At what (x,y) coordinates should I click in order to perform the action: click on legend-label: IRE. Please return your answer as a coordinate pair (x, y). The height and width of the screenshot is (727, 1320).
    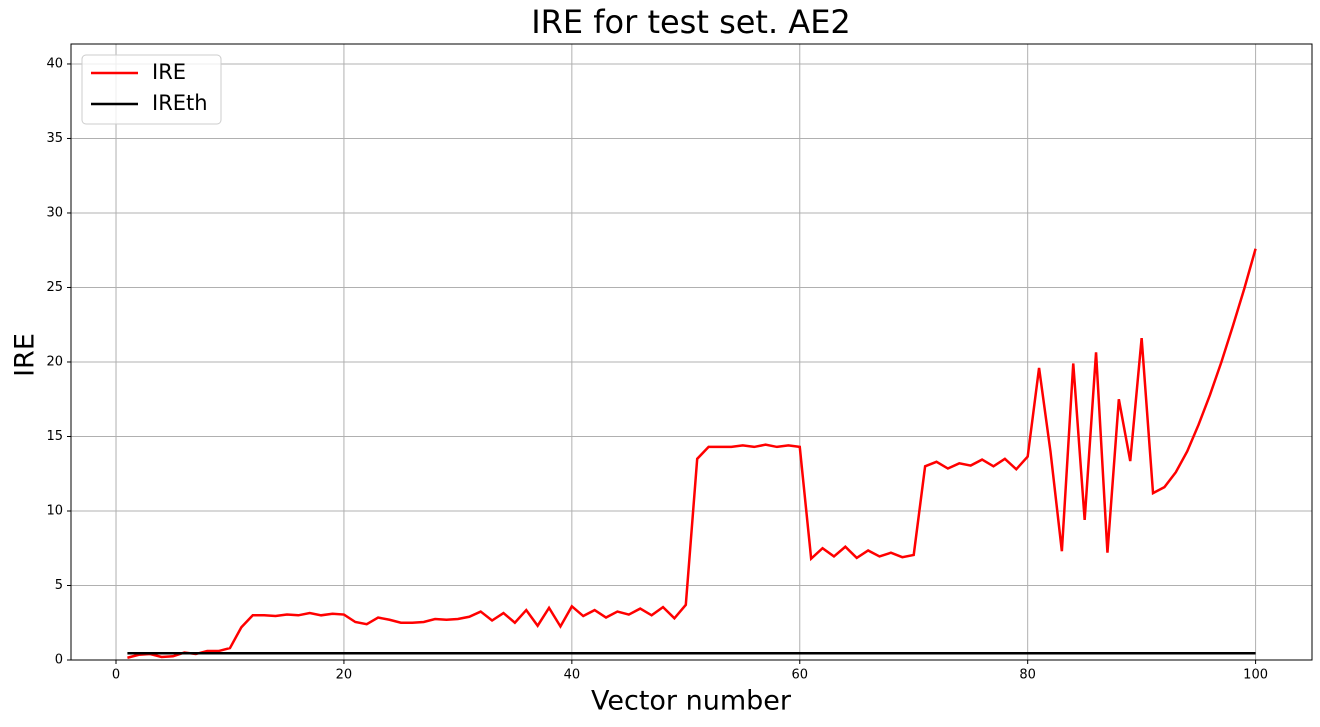
    Looking at the image, I should click on (169, 72).